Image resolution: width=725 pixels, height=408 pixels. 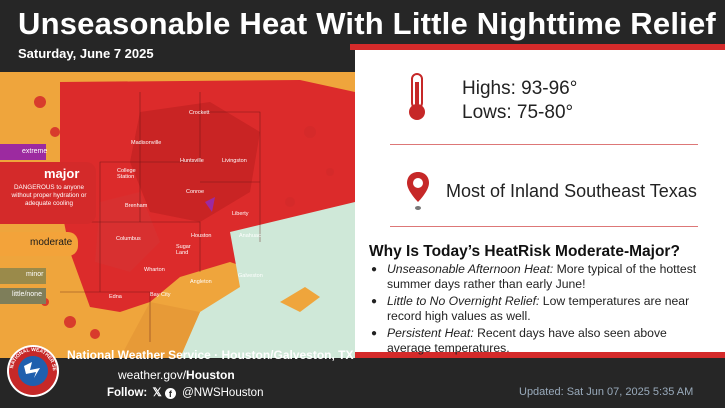 I want to click on nws-logo: NATIONAL WEATHER SERVICE, so click(x=32, y=370).